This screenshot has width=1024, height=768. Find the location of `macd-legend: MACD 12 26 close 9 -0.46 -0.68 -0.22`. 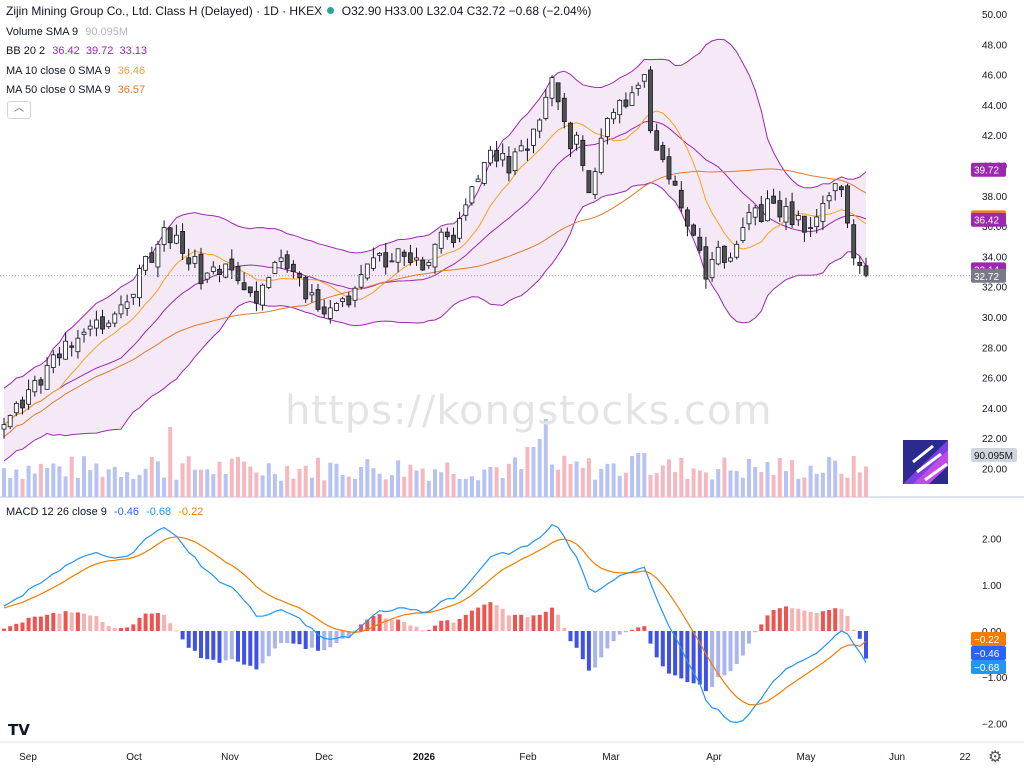

macd-legend: MACD 12 26 close 9 -0.46 -0.68 -0.22 is located at coordinates (104, 512).